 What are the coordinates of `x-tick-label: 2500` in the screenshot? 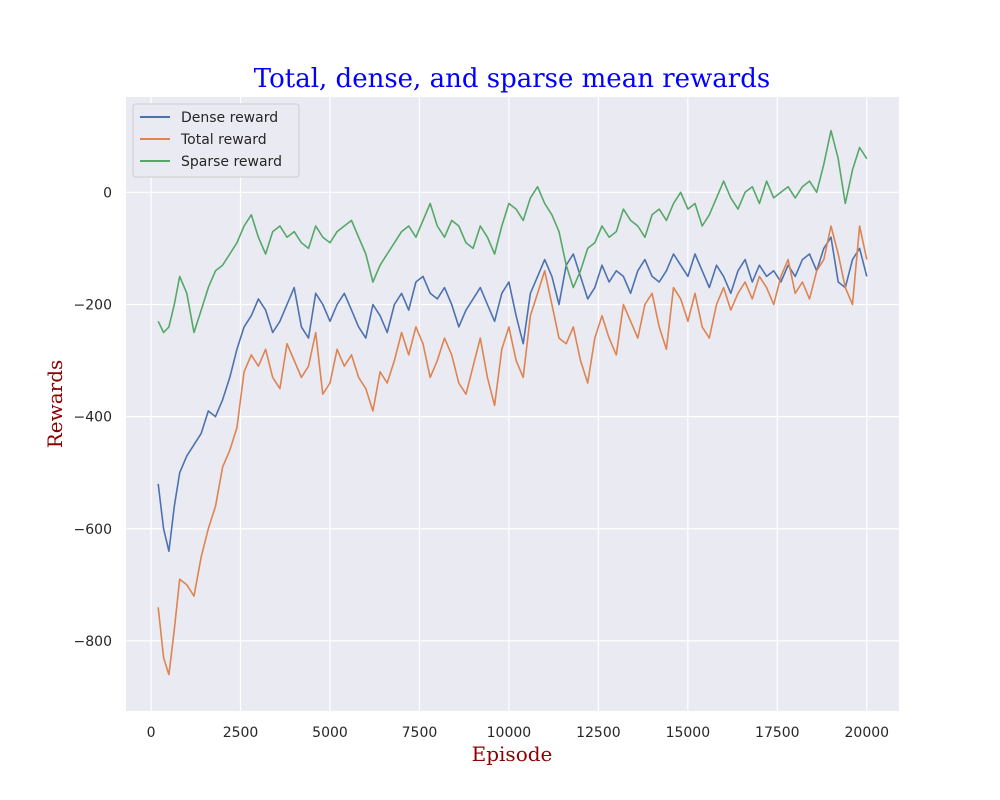 It's located at (241, 733).